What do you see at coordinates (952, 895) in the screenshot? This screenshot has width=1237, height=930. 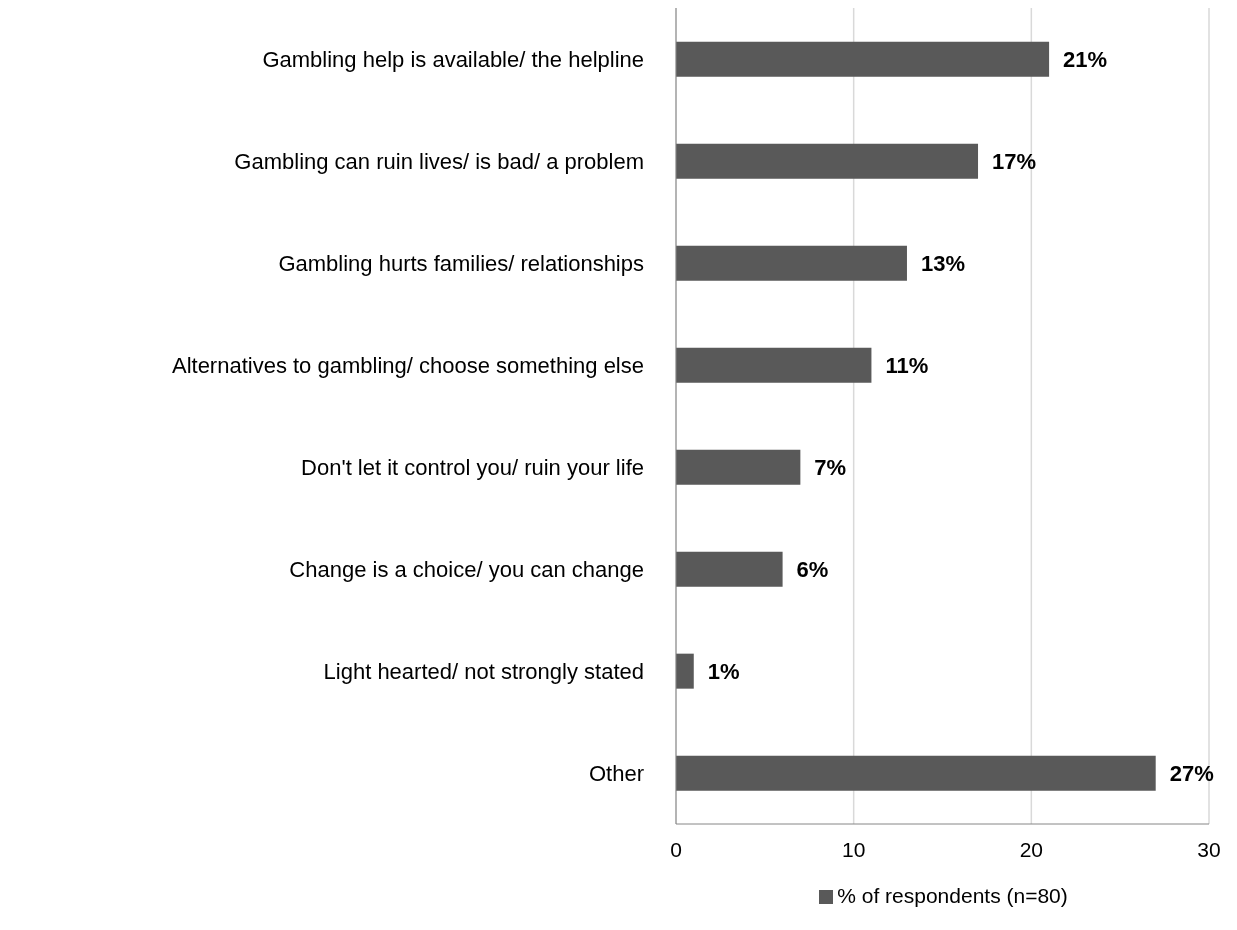 I see `legend-label: % of respondents (n=80)` at bounding box center [952, 895].